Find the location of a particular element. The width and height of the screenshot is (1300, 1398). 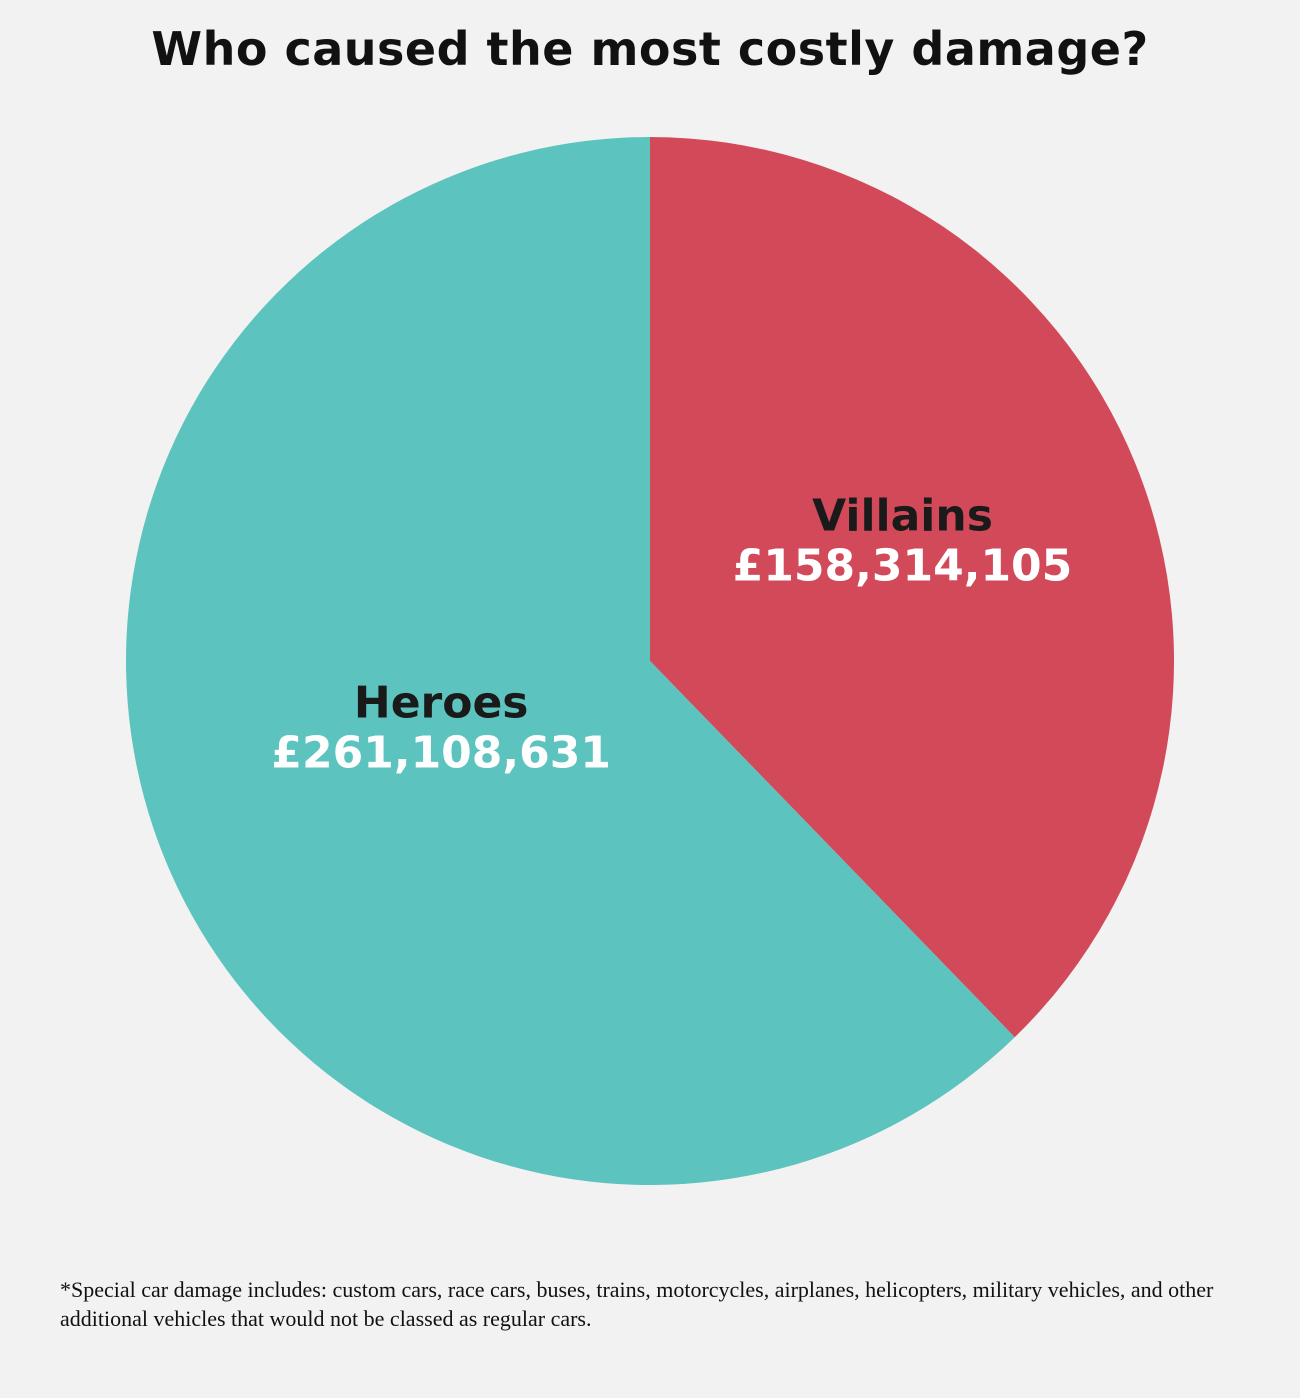

pie-labels: Villains£158,314,105 Heroes£261,108,631 is located at coordinates (671, 635).